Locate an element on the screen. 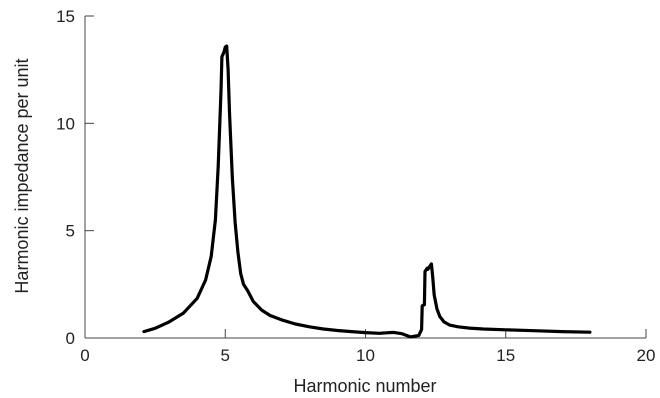 Image resolution: width=660 pixels, height=398 pixels. x-tick-label: 0 is located at coordinates (84, 355).